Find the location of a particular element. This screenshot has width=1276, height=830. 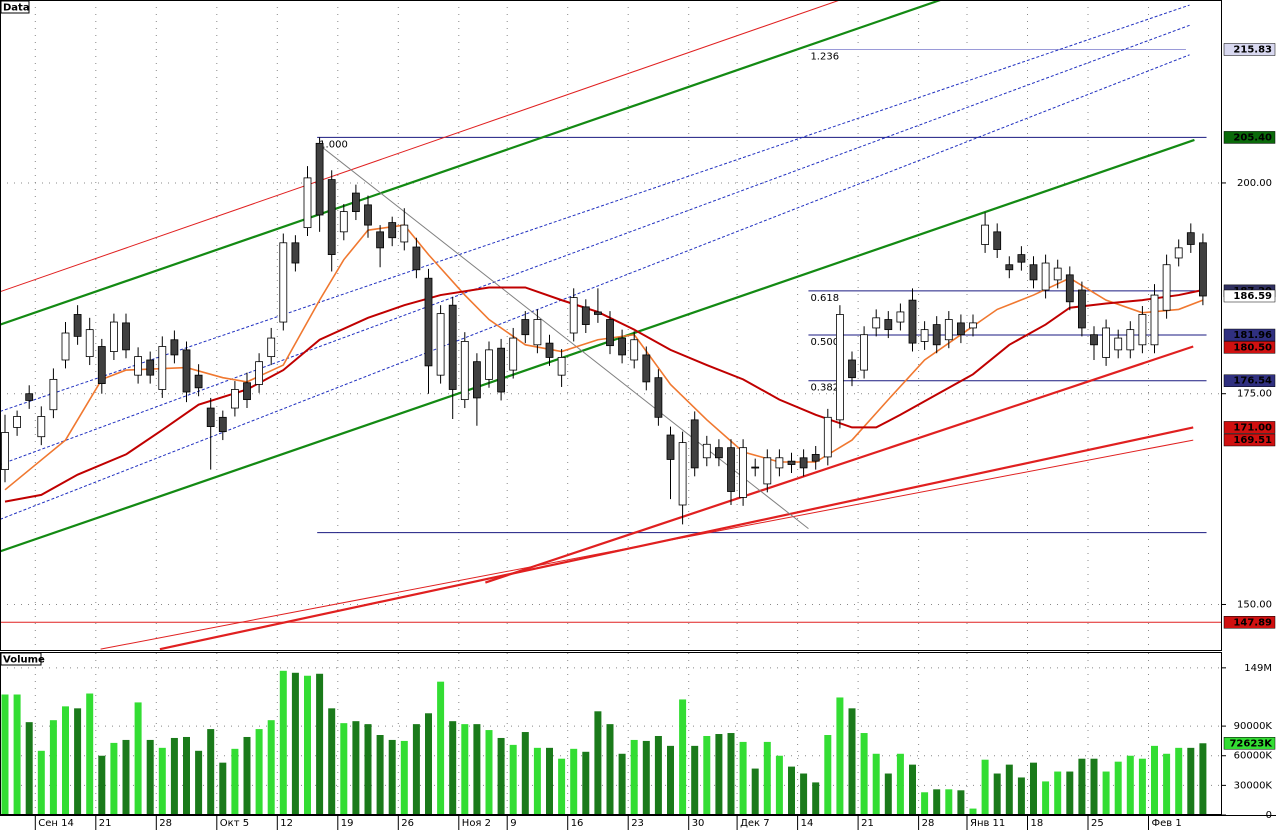

y-tick-label: 90000K is located at coordinates (1253, 726).